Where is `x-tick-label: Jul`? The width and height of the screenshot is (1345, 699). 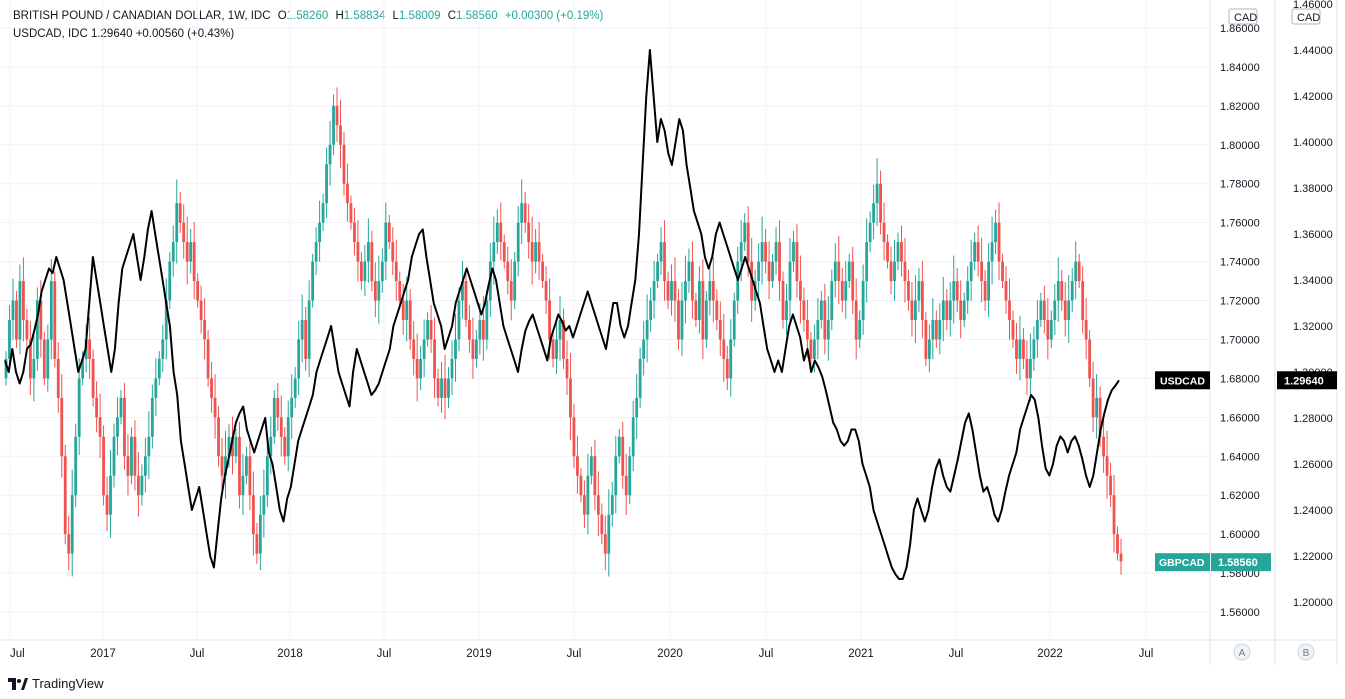
x-tick-label: Jul is located at coordinates (384, 654).